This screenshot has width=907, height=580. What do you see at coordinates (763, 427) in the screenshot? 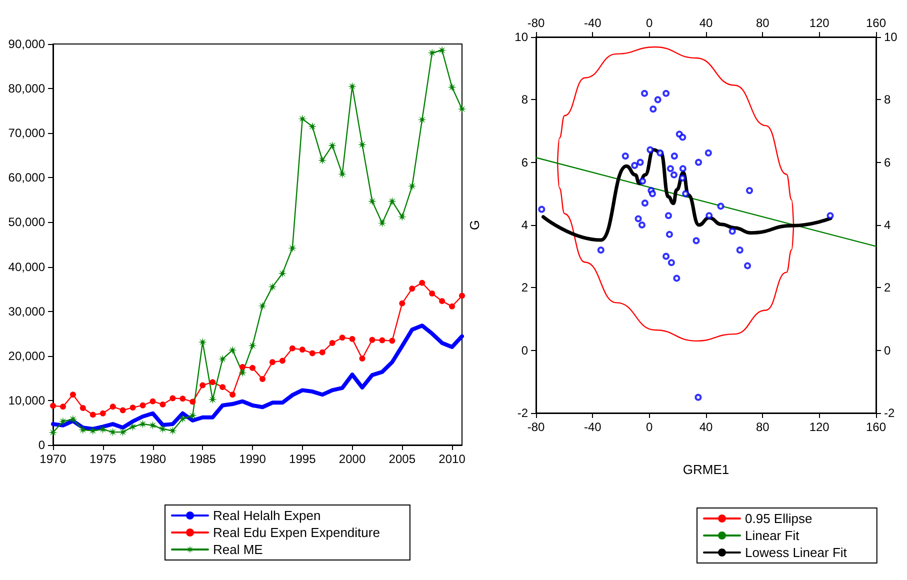
I see `x-tick-label: 80` at bounding box center [763, 427].